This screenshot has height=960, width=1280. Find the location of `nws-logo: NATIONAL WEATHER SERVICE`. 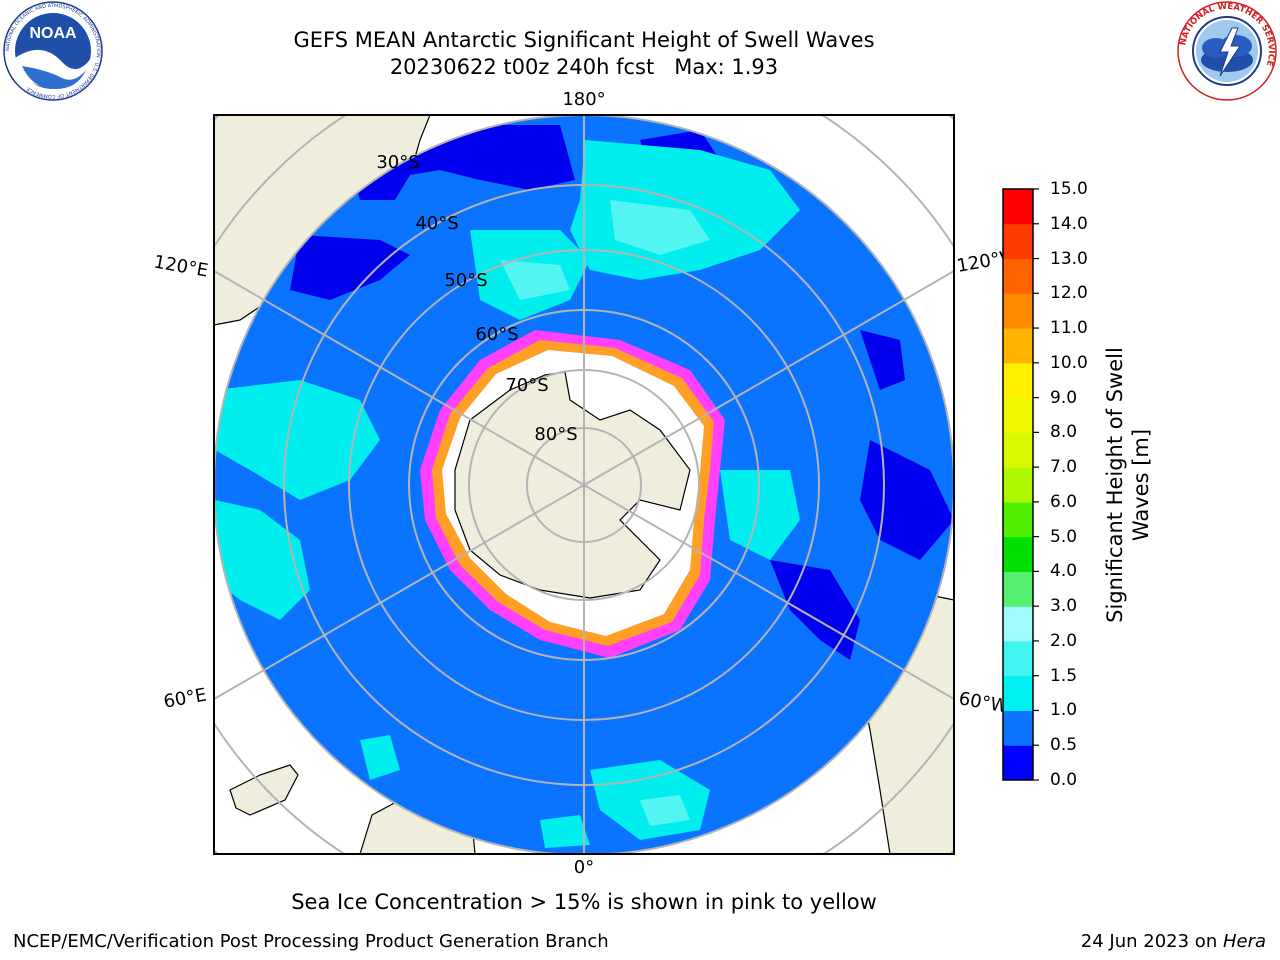

nws-logo: NATIONAL WEATHER SERVICE is located at coordinates (1227, 51).